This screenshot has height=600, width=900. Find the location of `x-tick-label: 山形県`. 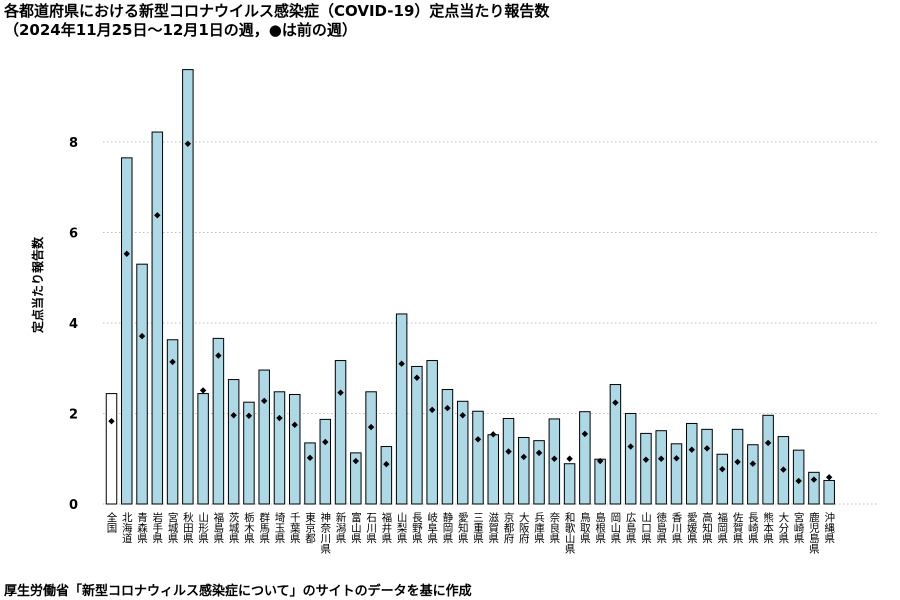

x-tick-label: 山形県 is located at coordinates (203, 528).